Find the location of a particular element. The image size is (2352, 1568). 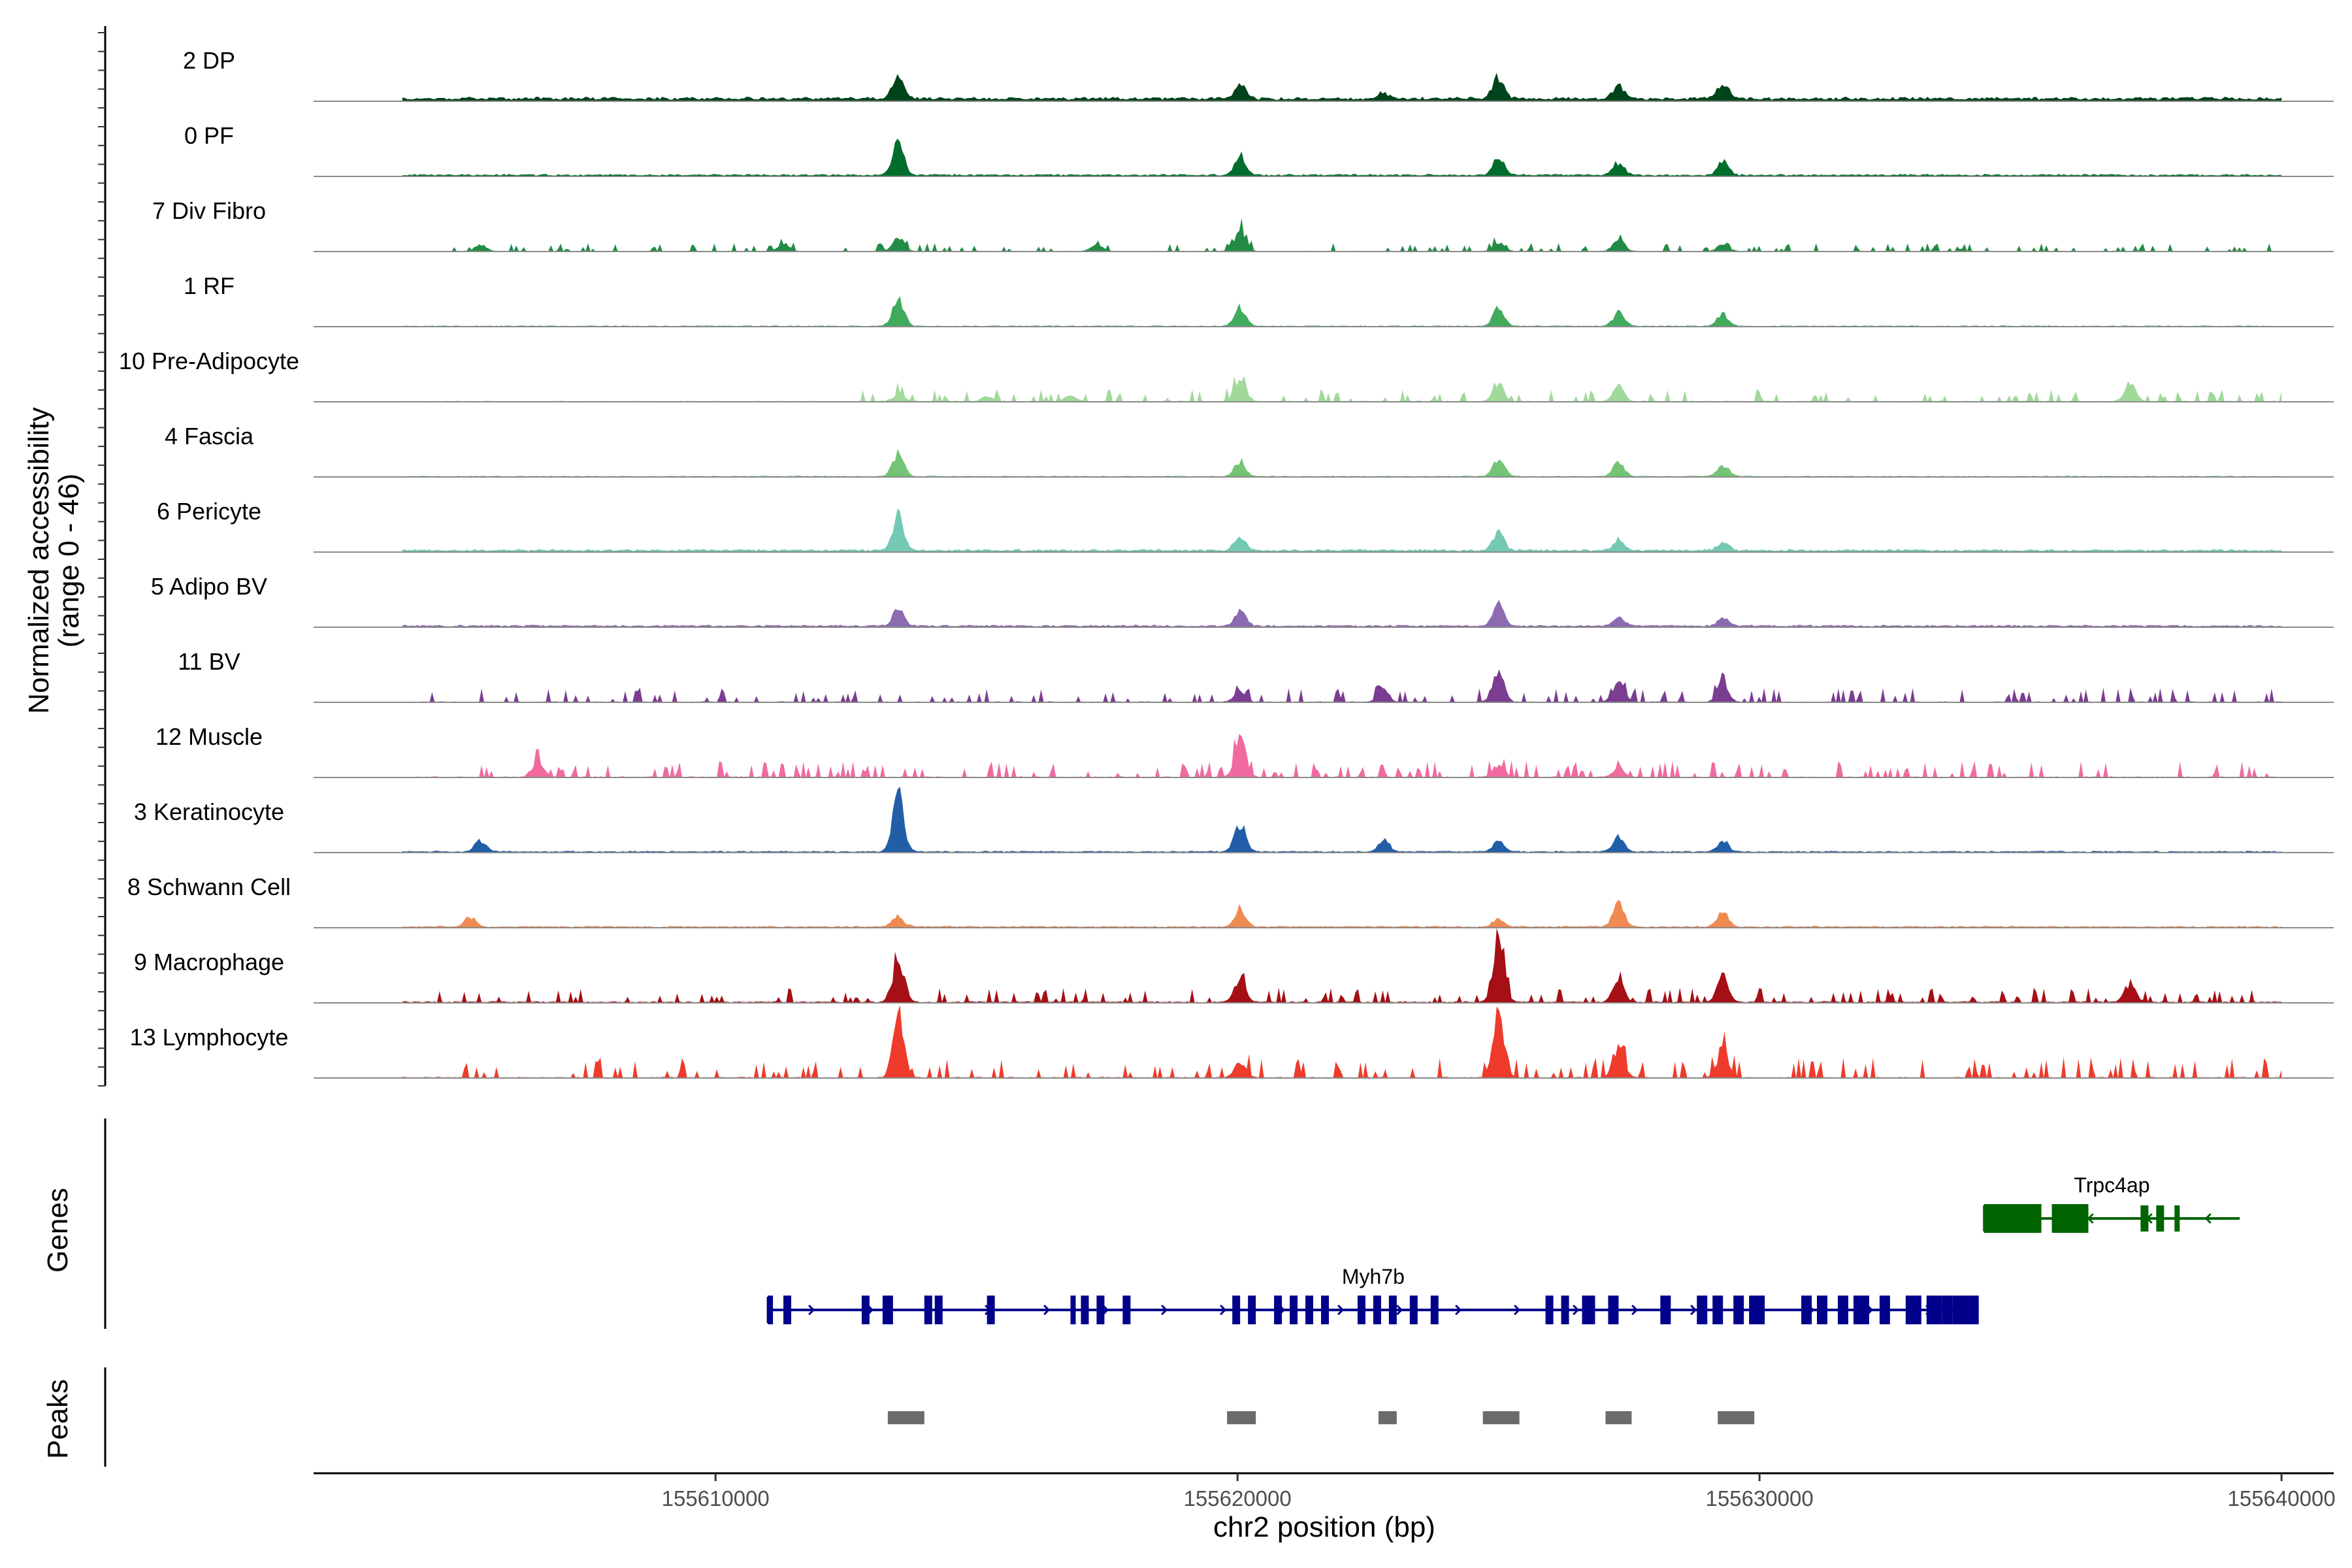

track-0: 2 DP is located at coordinates (1258, 74).